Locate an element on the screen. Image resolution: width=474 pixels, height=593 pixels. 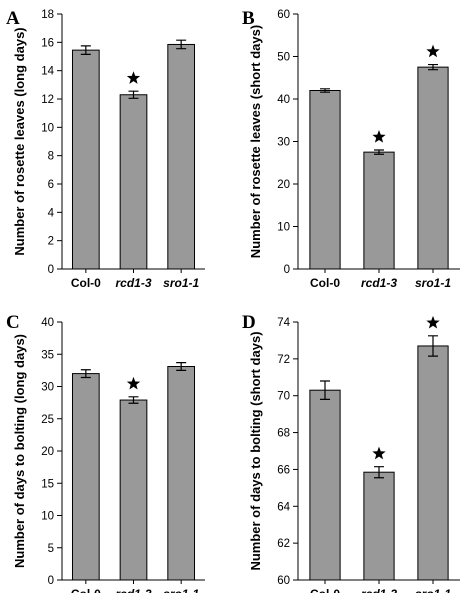
y-tick-label: 15 is located at coordinates (47, 484).